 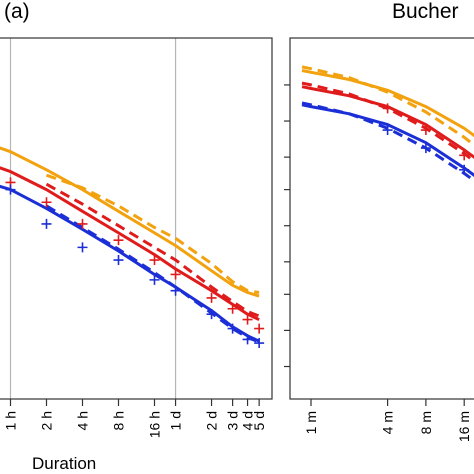 I want to click on series-line-orange-solid, so click(x=387, y=103).